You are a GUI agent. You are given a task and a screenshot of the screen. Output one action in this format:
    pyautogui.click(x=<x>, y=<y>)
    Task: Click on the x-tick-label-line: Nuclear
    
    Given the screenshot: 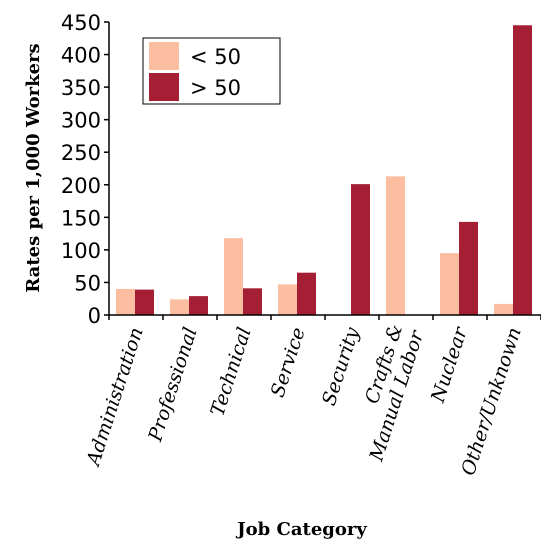 What is the action you would take?
    pyautogui.click(x=450, y=364)
    